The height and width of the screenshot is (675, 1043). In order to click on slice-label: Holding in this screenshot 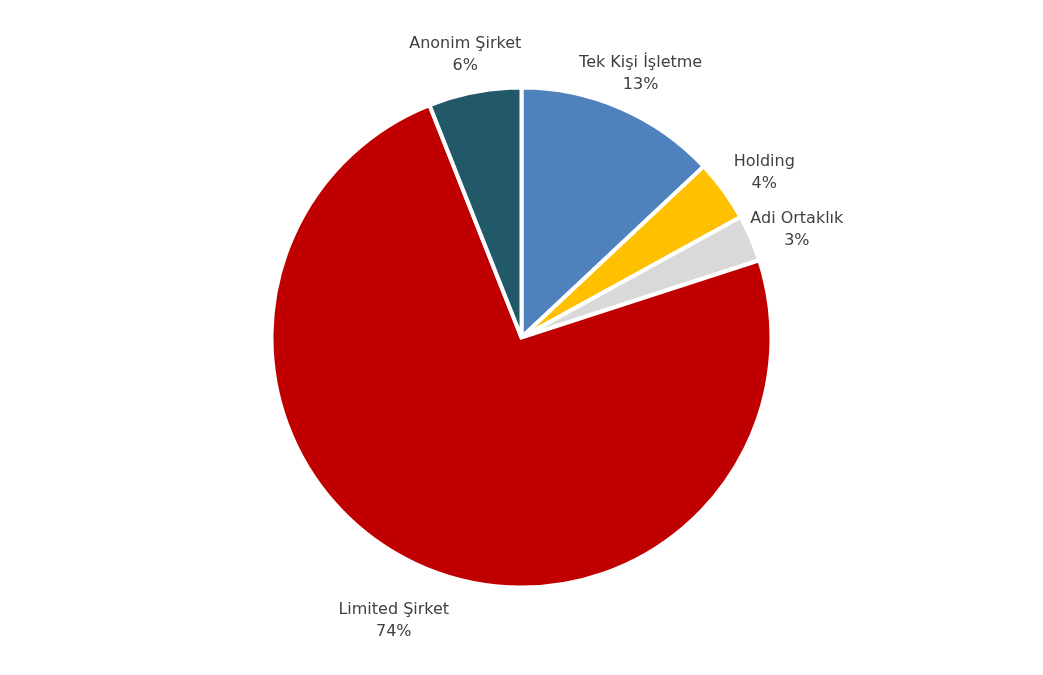, I will do `click(764, 161)`.